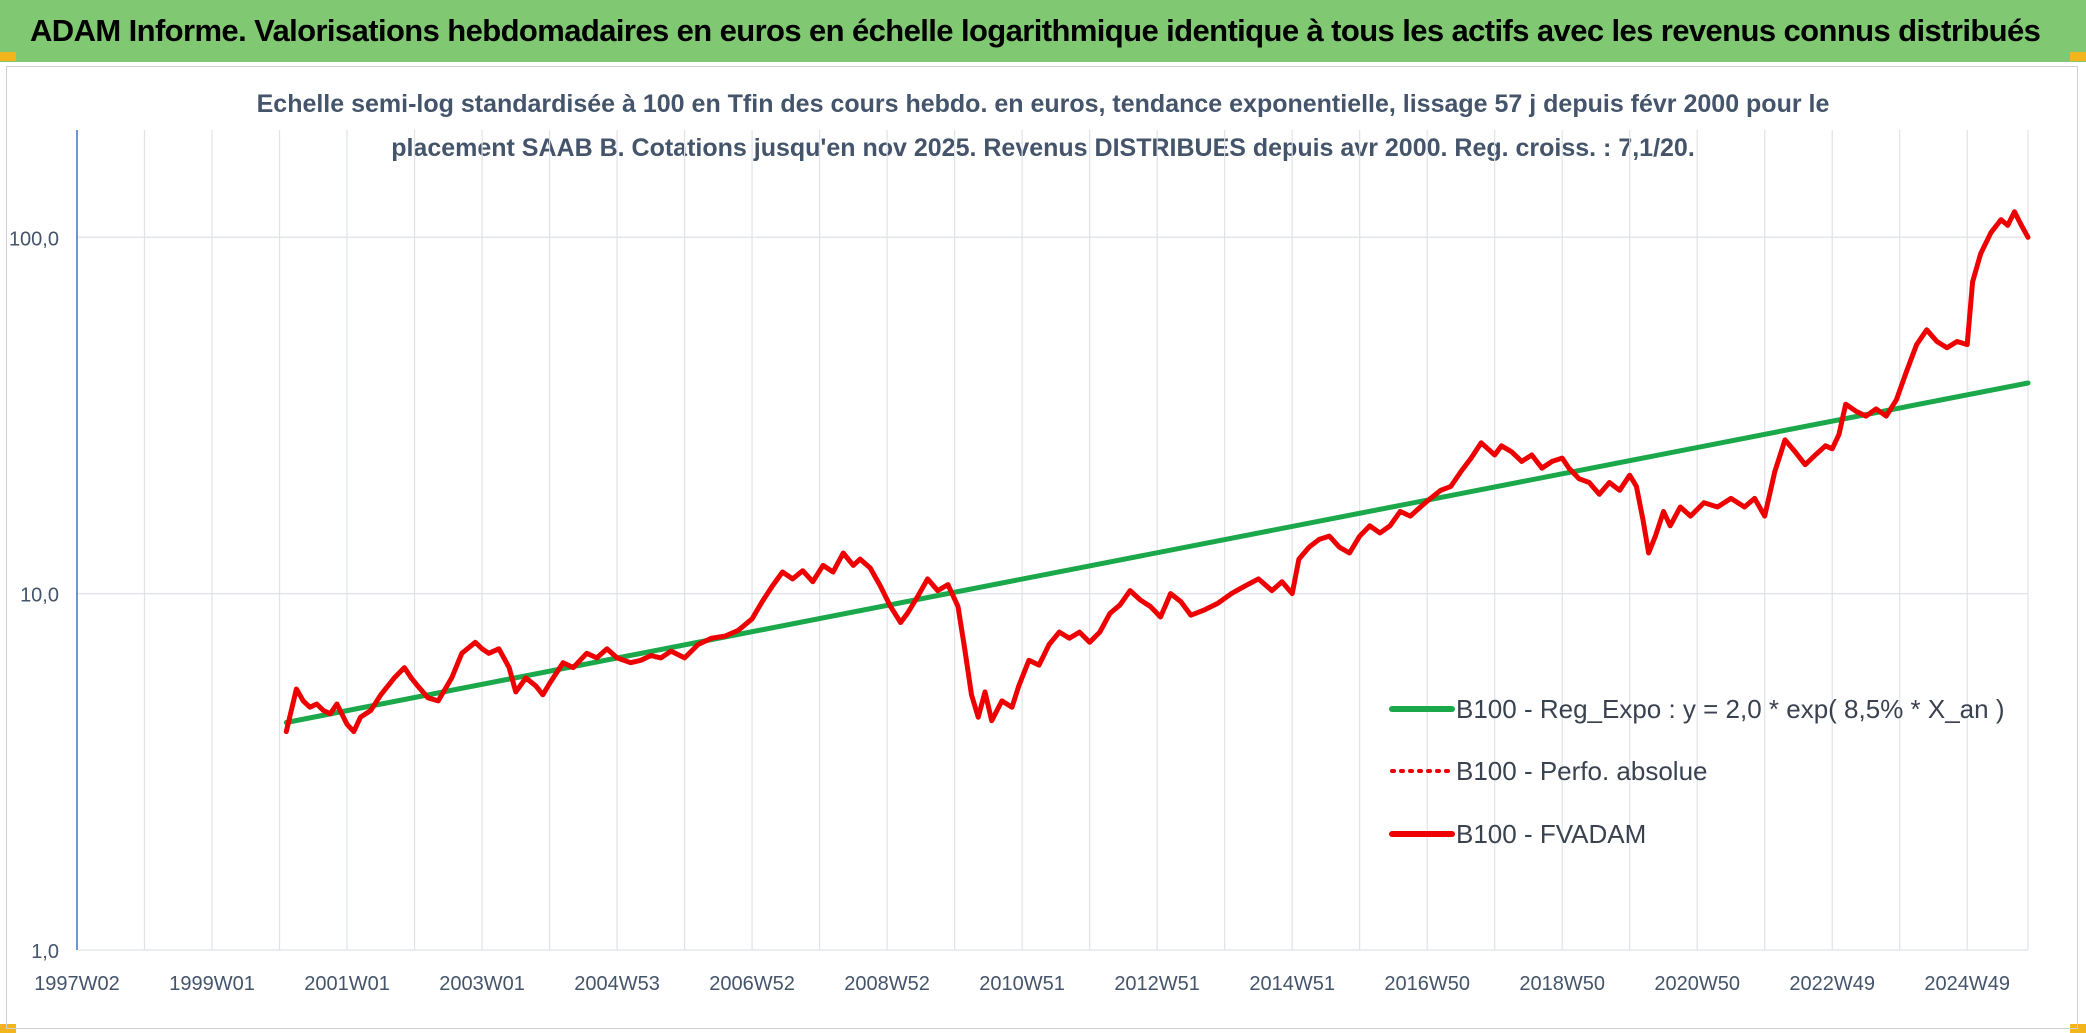  Describe the element at coordinates (39, 596) in the screenshot. I see `y-tick-label: 10,0` at that location.